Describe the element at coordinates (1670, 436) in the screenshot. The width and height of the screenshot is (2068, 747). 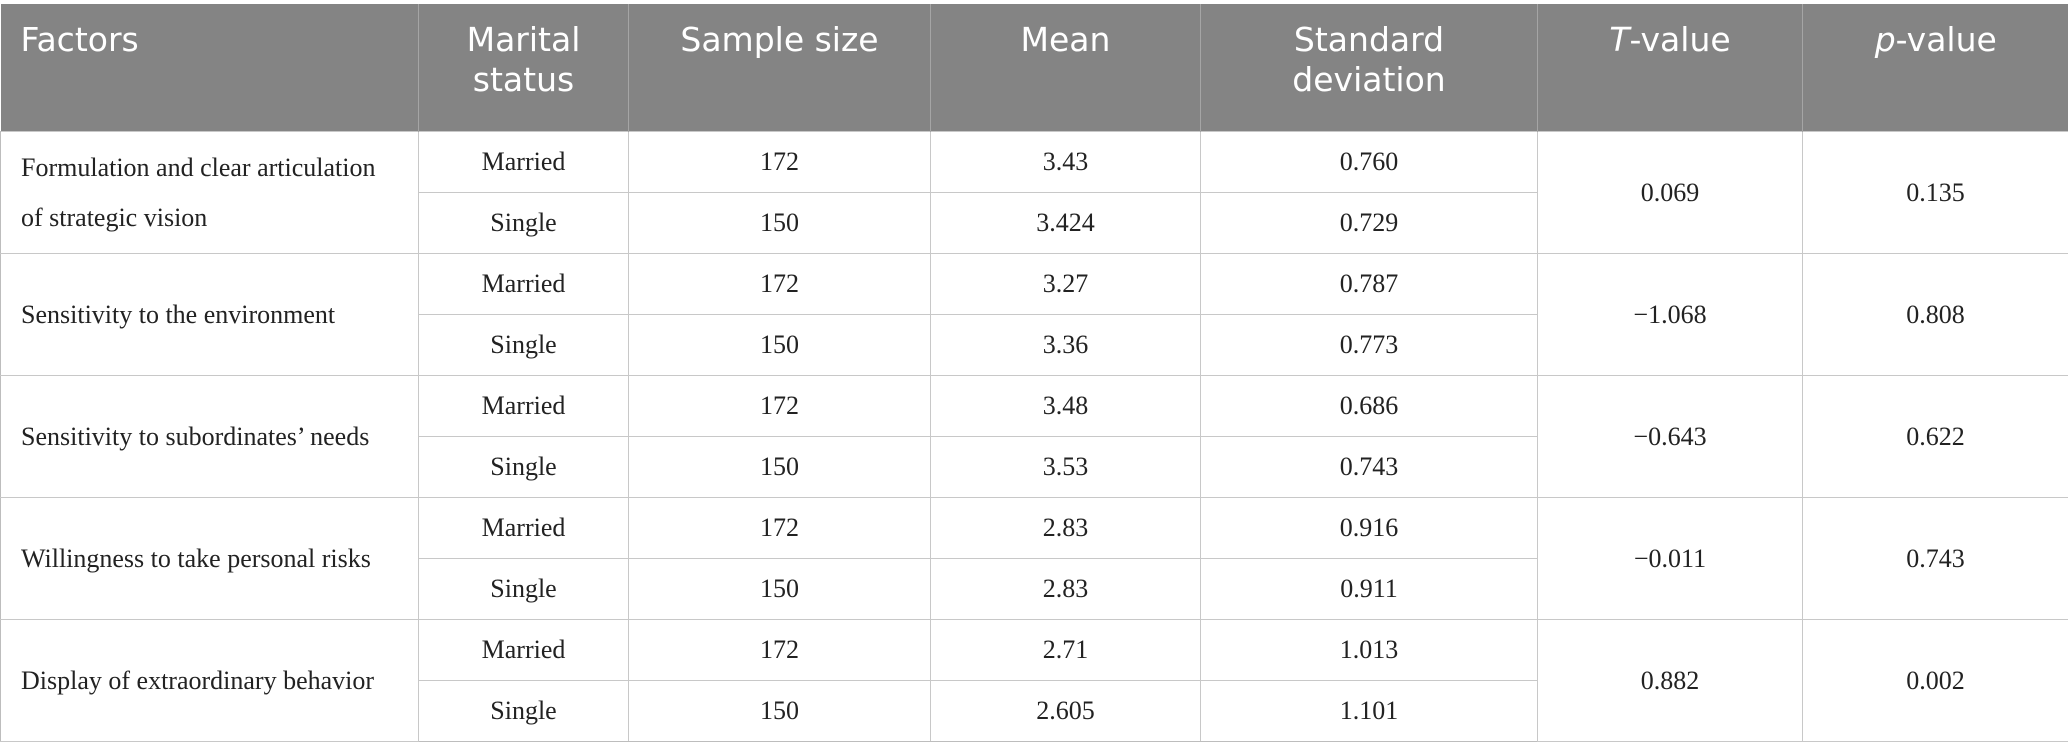
I see `t-value-cell: −0.643` at that location.